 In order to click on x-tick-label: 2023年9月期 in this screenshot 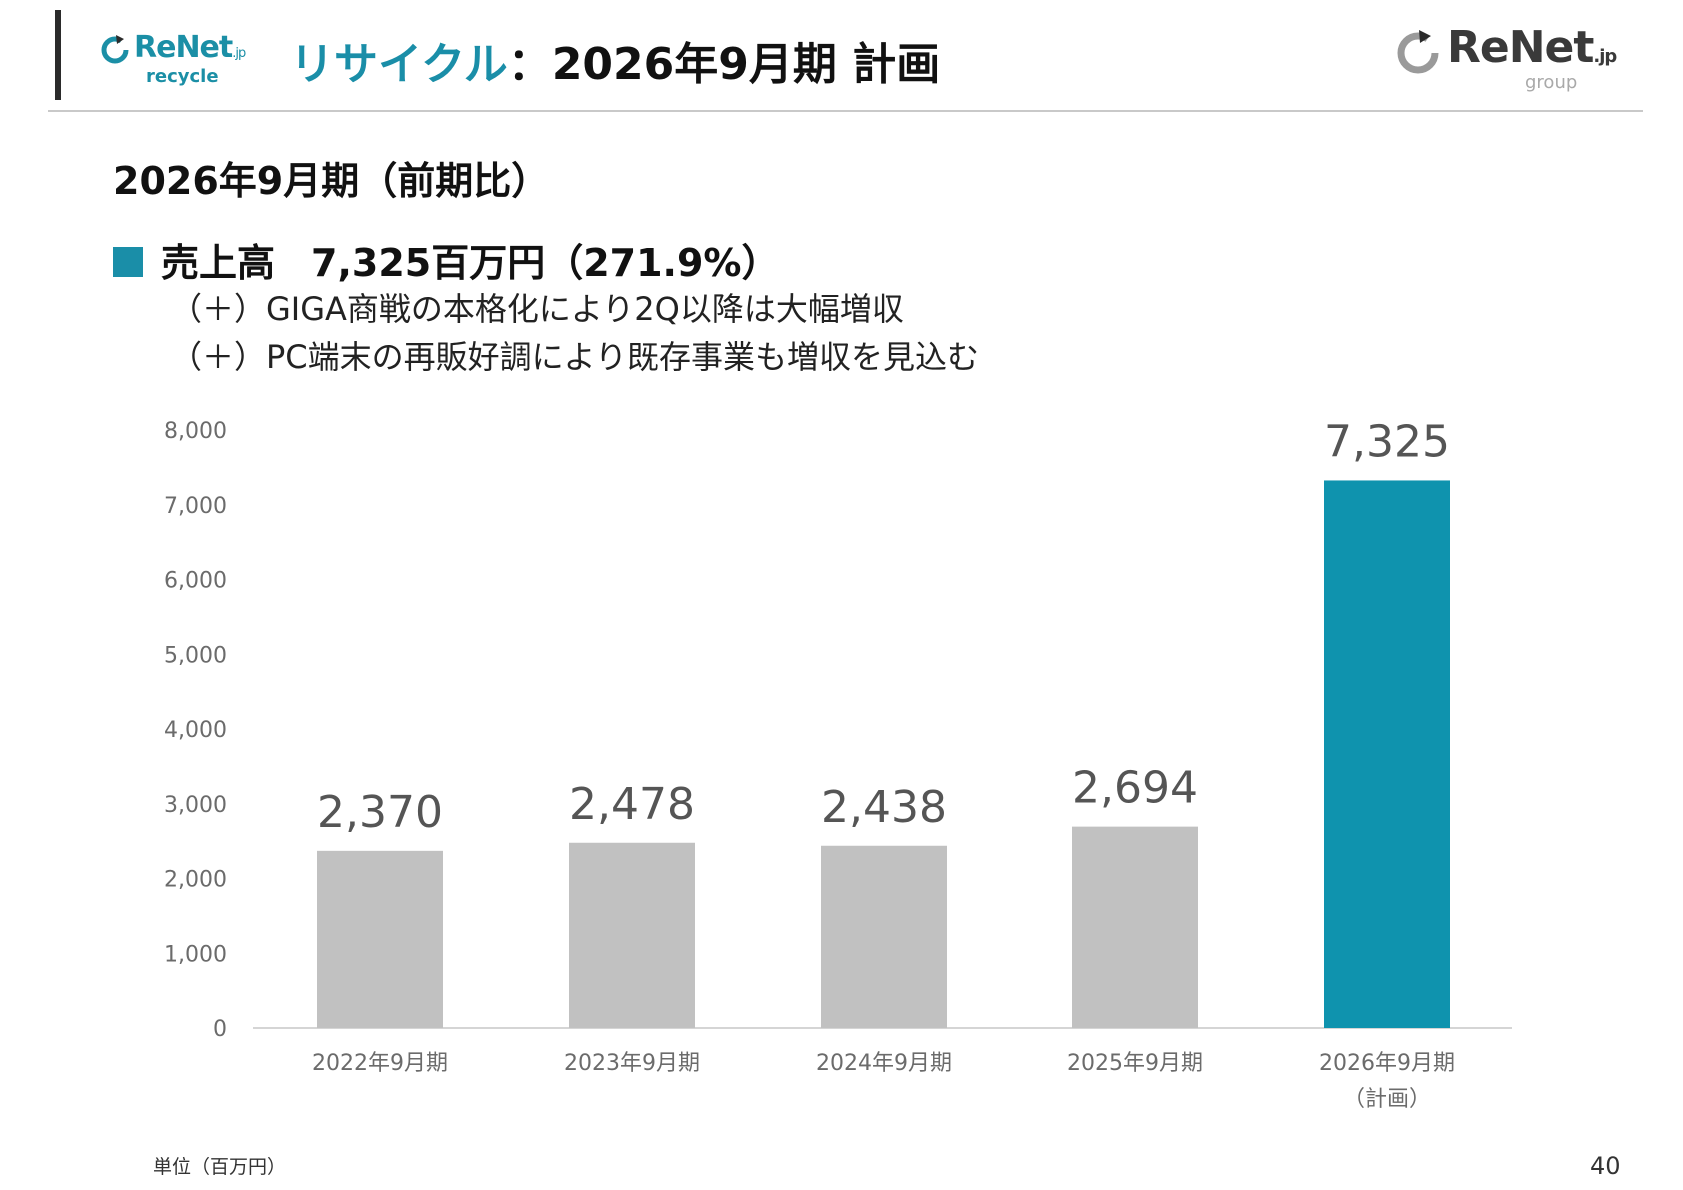, I will do `click(632, 1063)`.